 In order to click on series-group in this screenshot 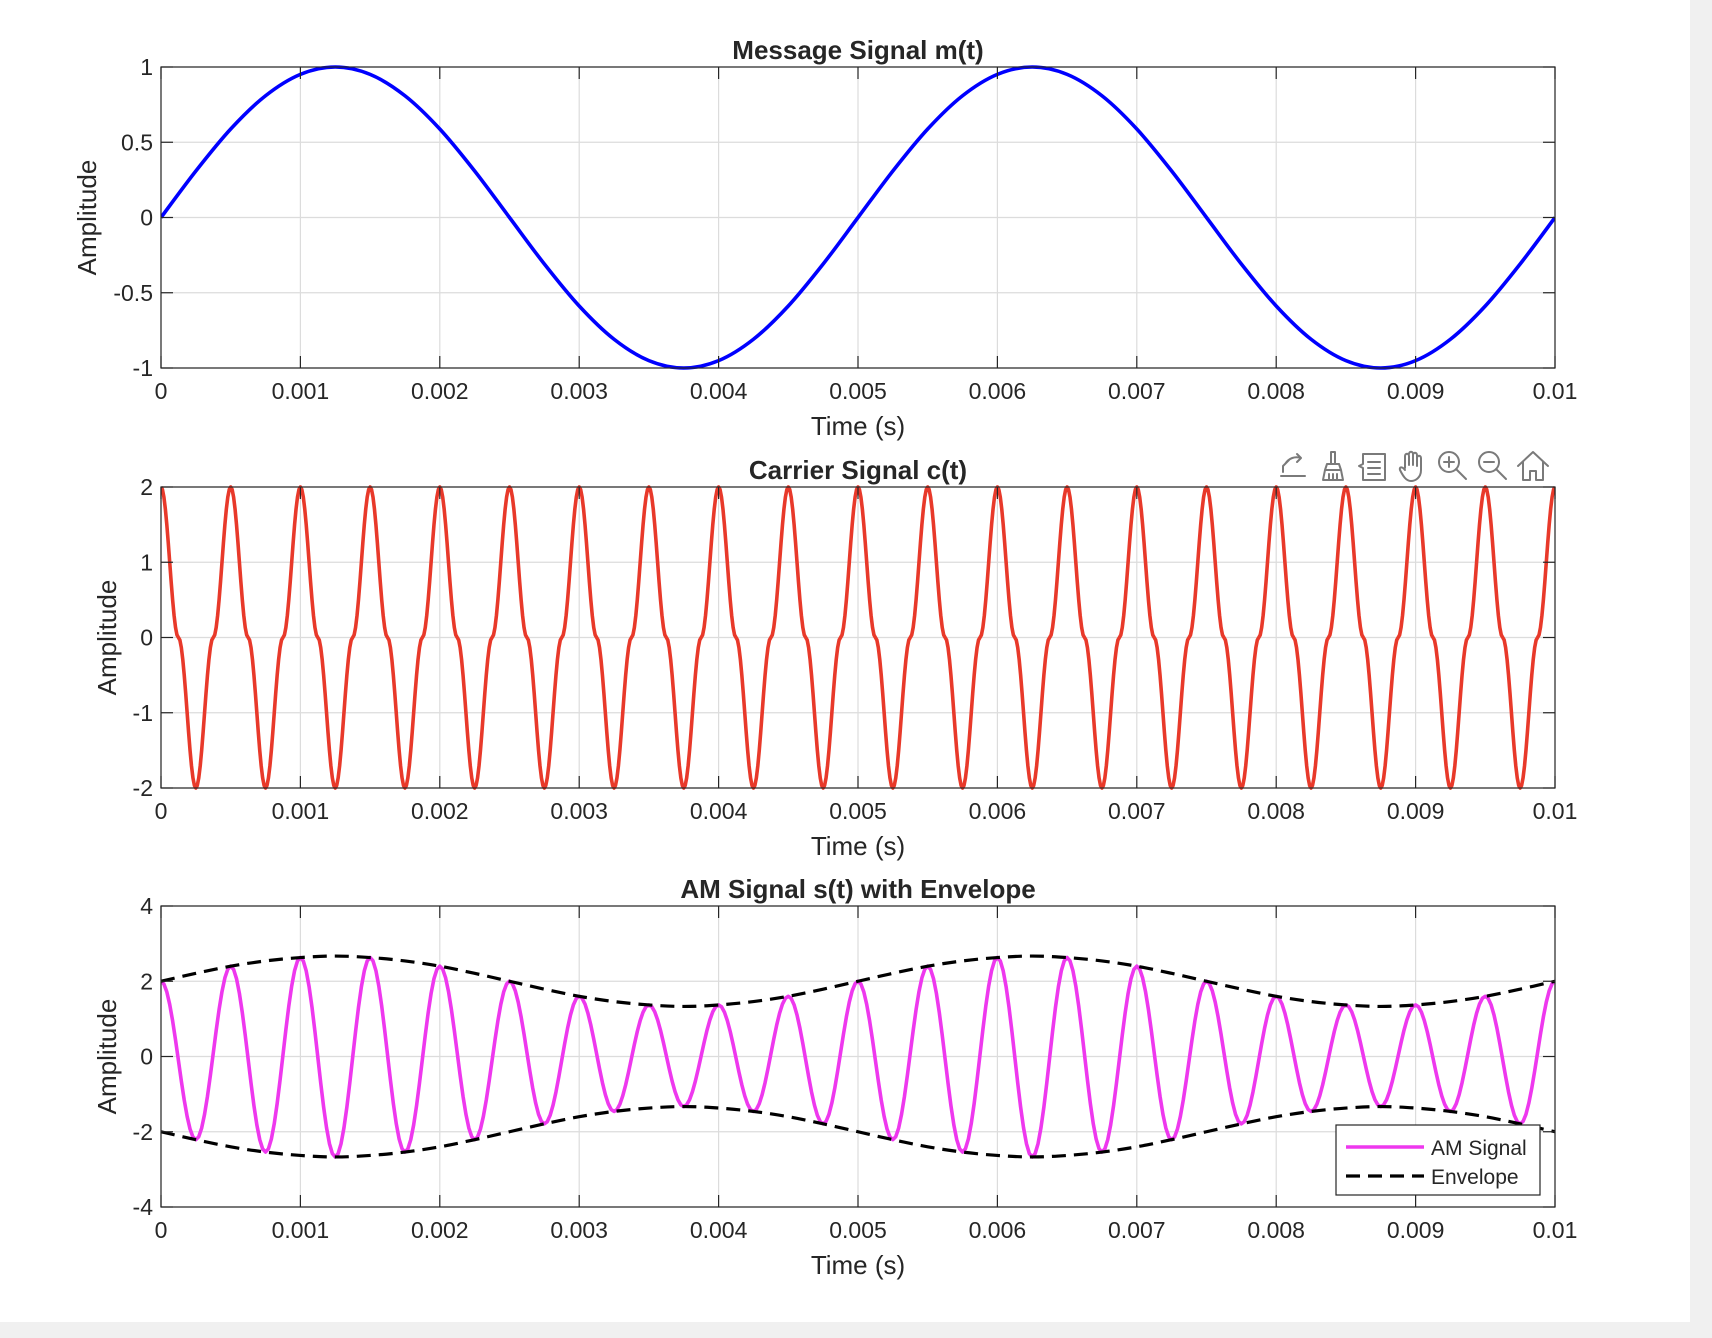, I will do `click(858, 1056)`.